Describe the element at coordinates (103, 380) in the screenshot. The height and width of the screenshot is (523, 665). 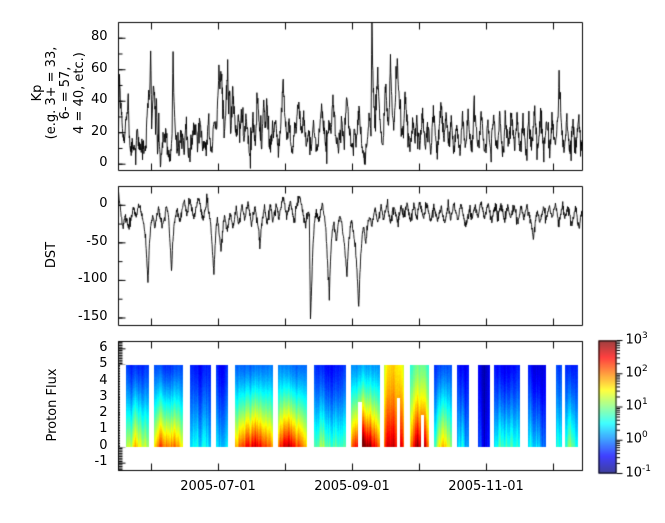
I see `y-tick-label: 4` at that location.